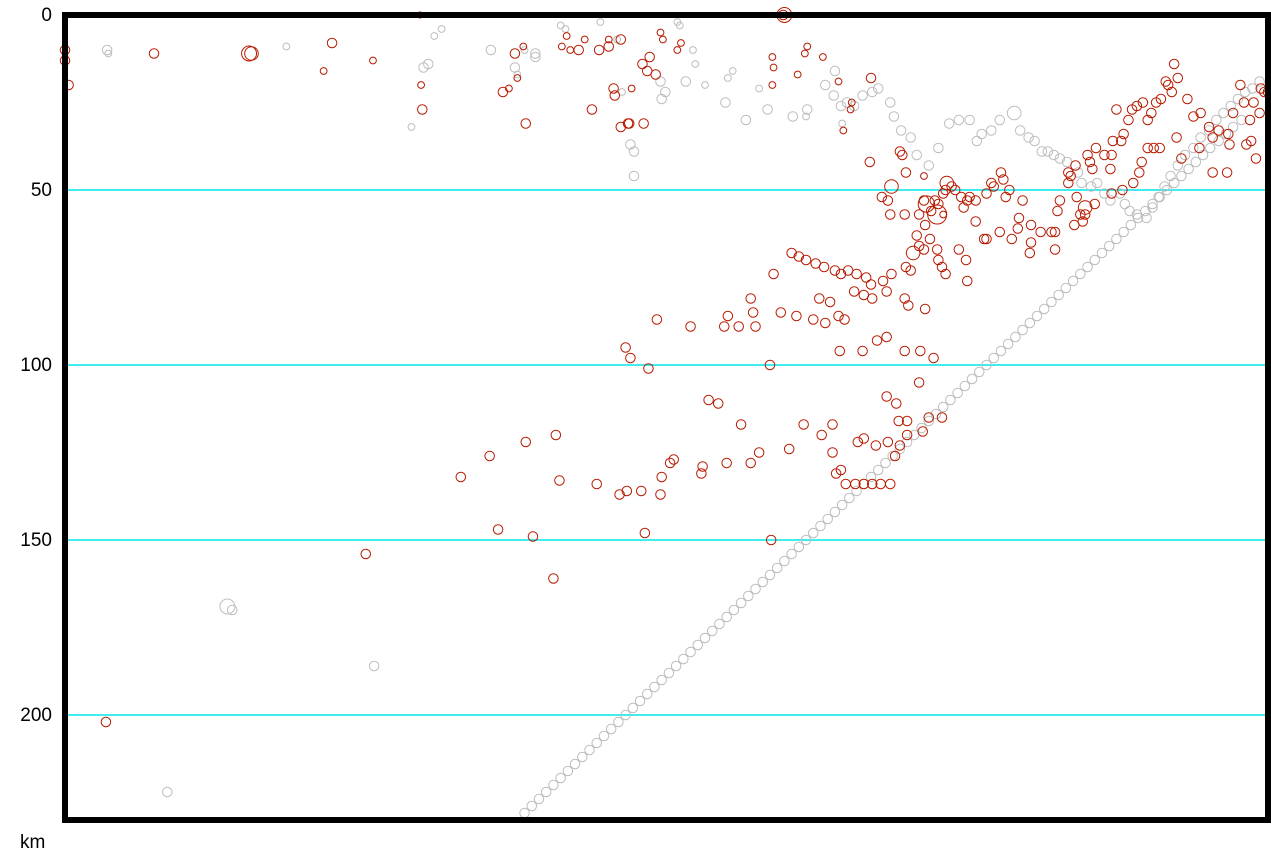 Image resolution: width=1271 pixels, height=854 pixels. I want to click on y-tick-label: 50, so click(41, 190).